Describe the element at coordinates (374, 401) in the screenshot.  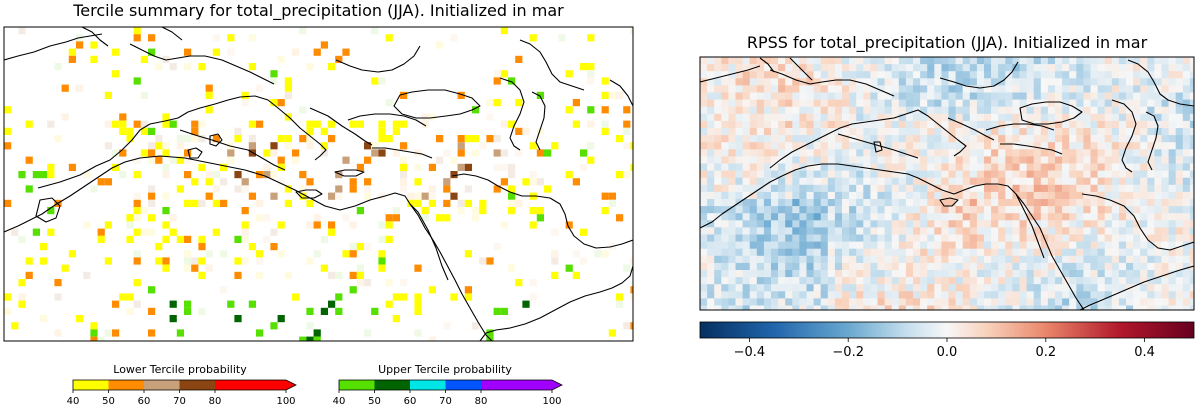
I see `upper-tercile-tick-label: 50` at that location.